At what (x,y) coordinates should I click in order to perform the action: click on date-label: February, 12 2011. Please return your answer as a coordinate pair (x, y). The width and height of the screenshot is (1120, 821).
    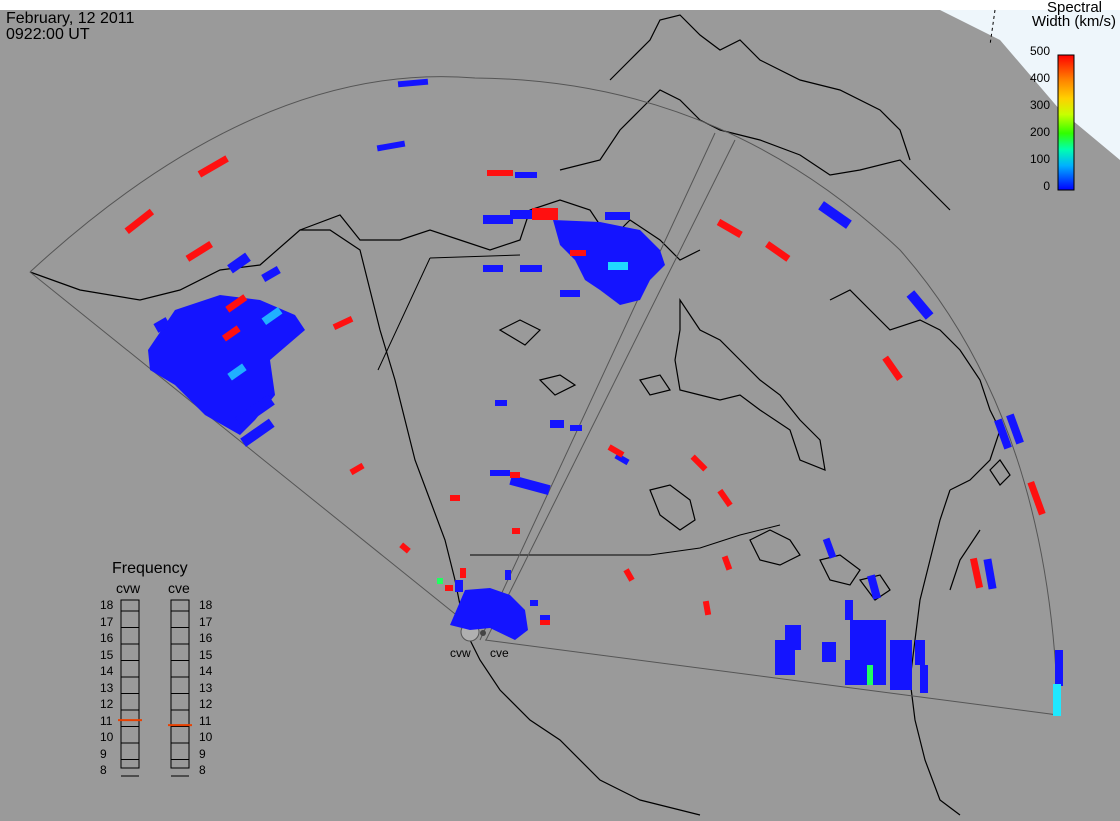
    Looking at the image, I should click on (70, 18).